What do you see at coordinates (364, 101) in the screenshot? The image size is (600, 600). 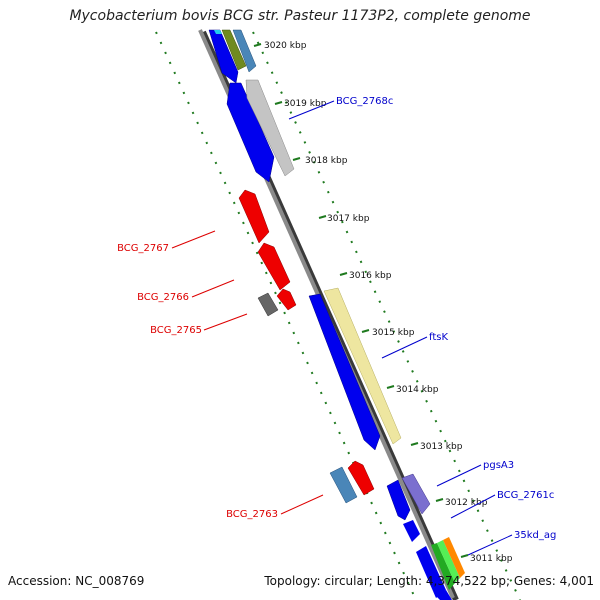 I see `gene-label-forward: BCG_2768c` at bounding box center [364, 101].